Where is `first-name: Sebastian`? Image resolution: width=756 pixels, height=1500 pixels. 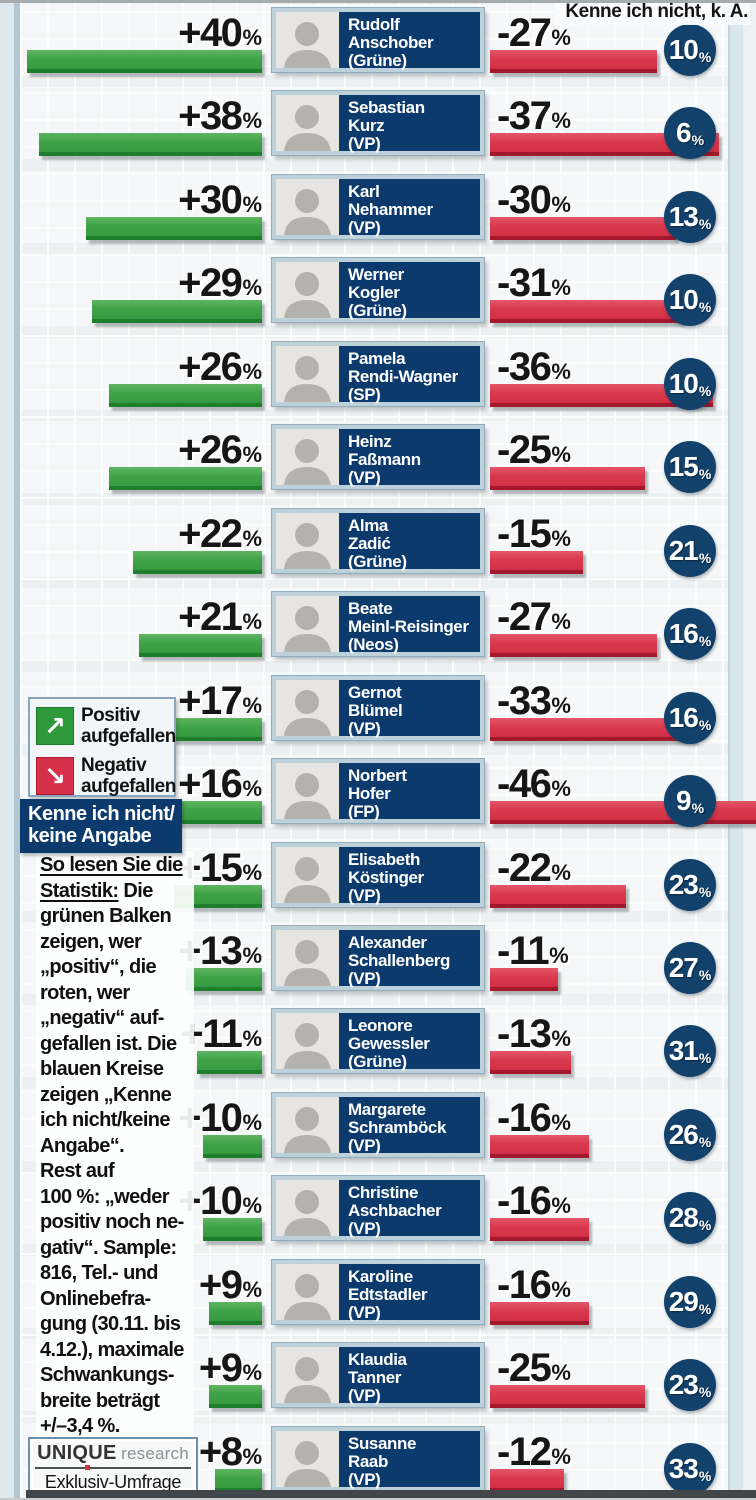
first-name: Sebastian is located at coordinates (386, 108).